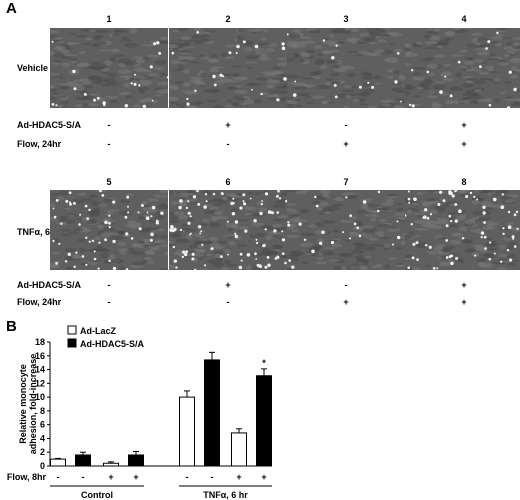  What do you see at coordinates (58, 462) in the screenshot?
I see `bar` at bounding box center [58, 462].